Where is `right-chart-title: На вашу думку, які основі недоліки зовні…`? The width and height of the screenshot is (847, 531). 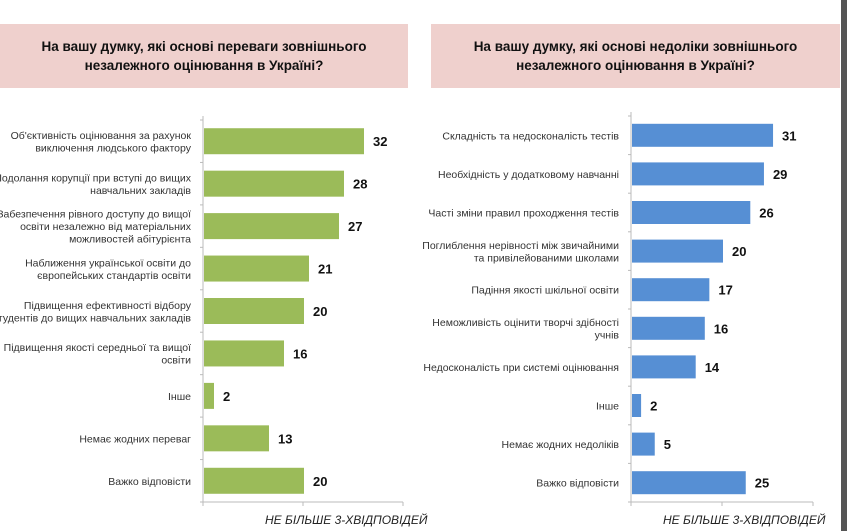 right-chart-title: На вашу думку, які основі недоліки зовні… is located at coordinates (635, 56).